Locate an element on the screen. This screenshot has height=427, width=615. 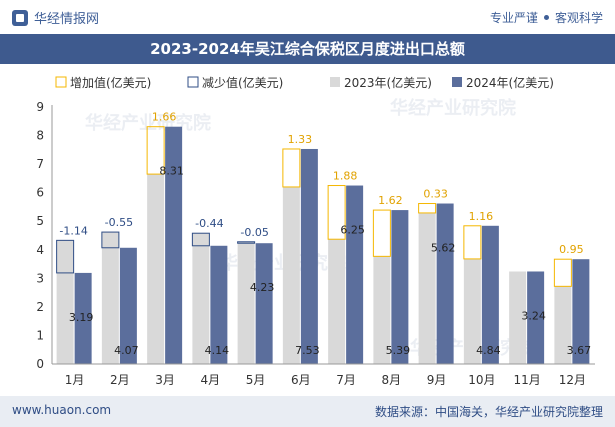
x-tick-label: 4月 is located at coordinates (211, 380).